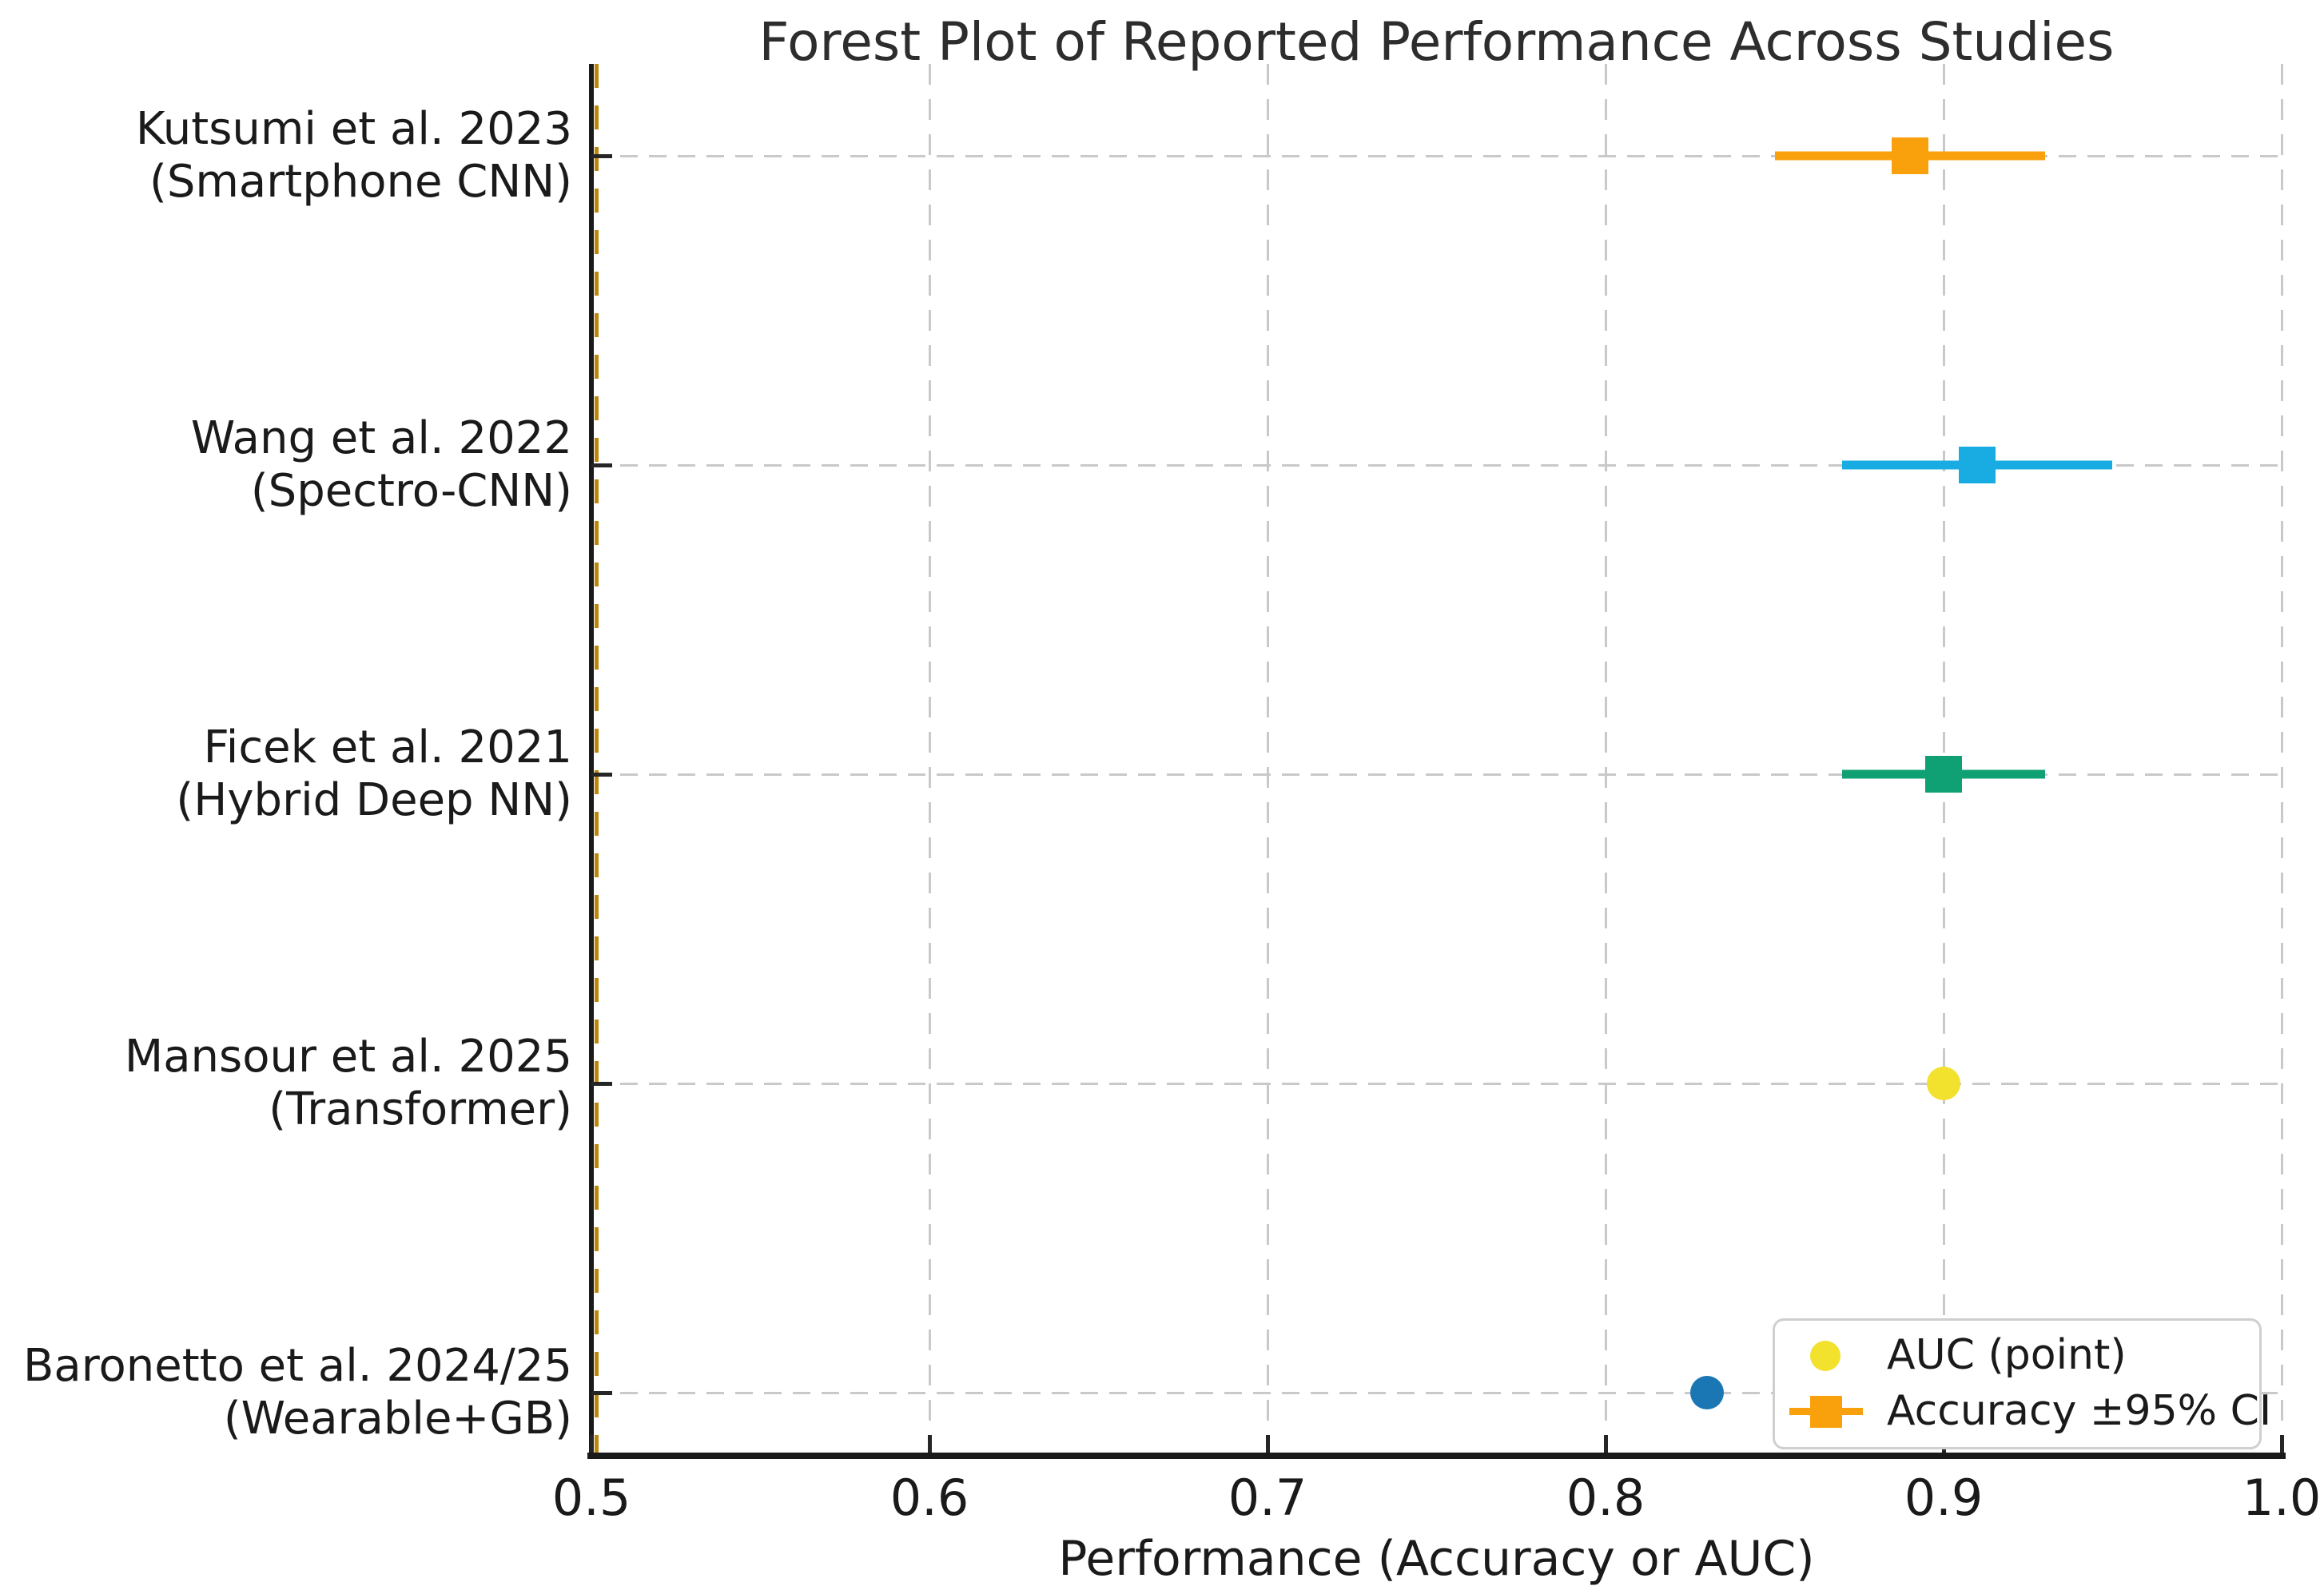 Image resolution: width=2324 pixels, height=1590 pixels. What do you see at coordinates (929, 1498) in the screenshot?
I see `x-tick-label: 0.6` at bounding box center [929, 1498].